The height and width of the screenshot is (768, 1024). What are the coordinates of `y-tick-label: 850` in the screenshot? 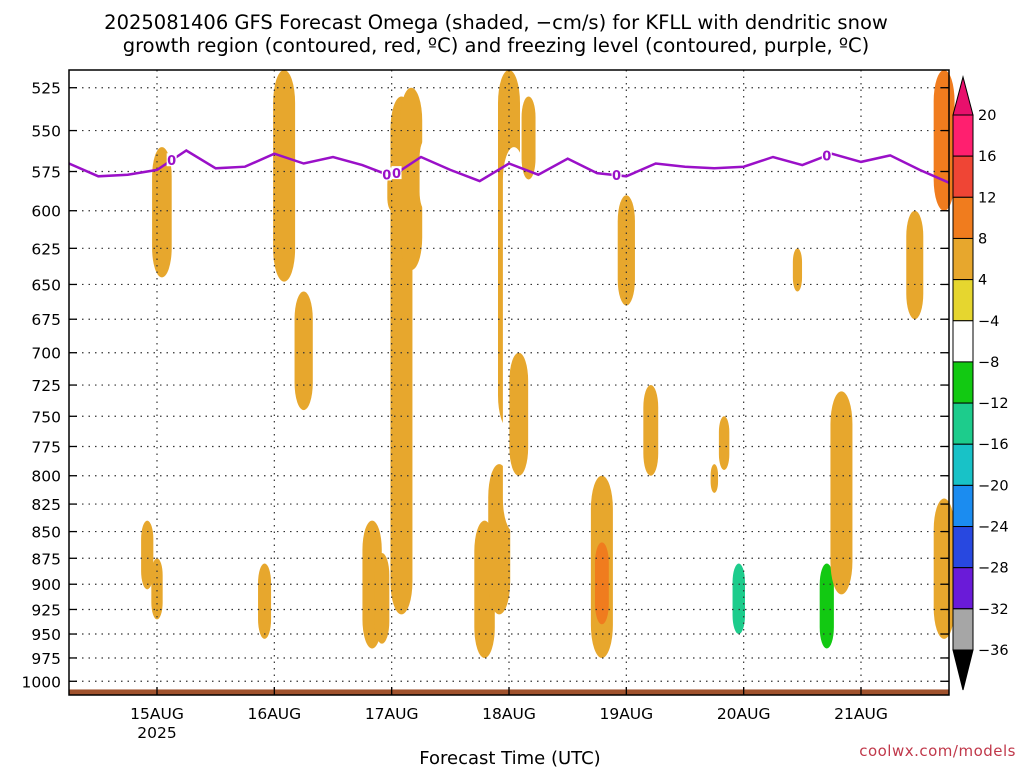 It's located at (46, 533).